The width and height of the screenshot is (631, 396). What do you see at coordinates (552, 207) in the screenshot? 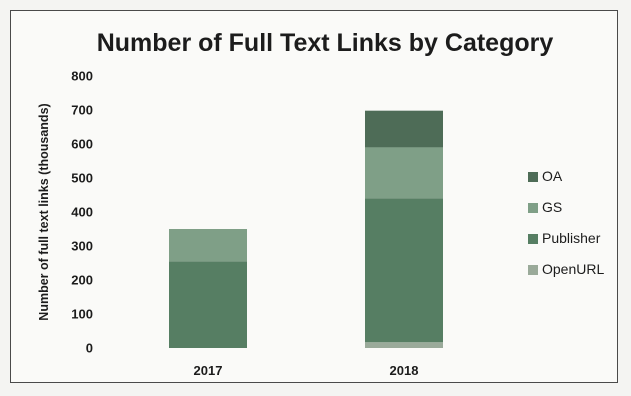
I see `legend-label-gs: GS` at bounding box center [552, 207].